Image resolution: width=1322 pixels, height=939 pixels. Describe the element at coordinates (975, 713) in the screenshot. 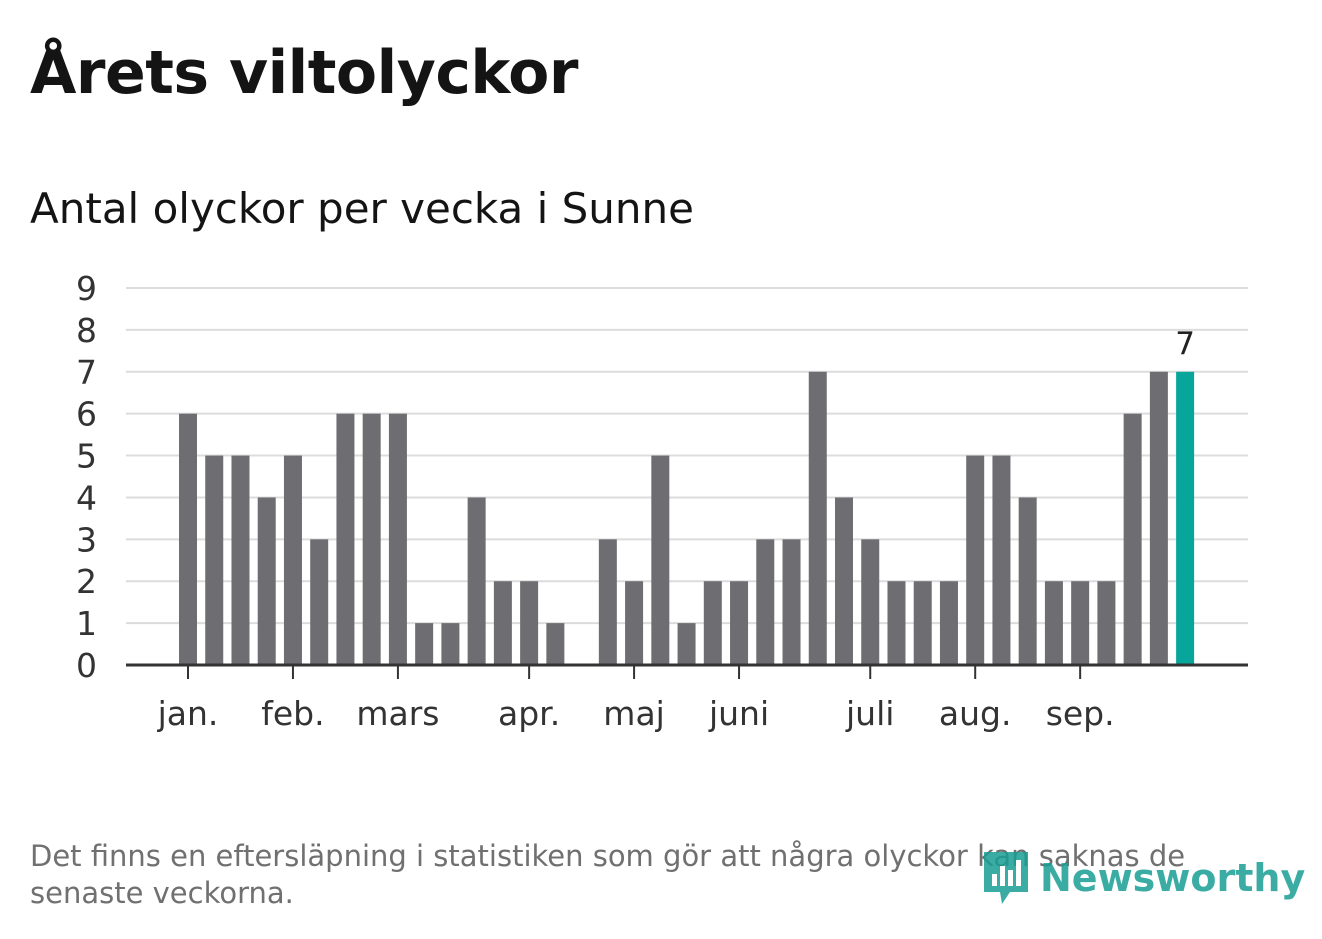

I see `x-tick-label: aug.` at that location.